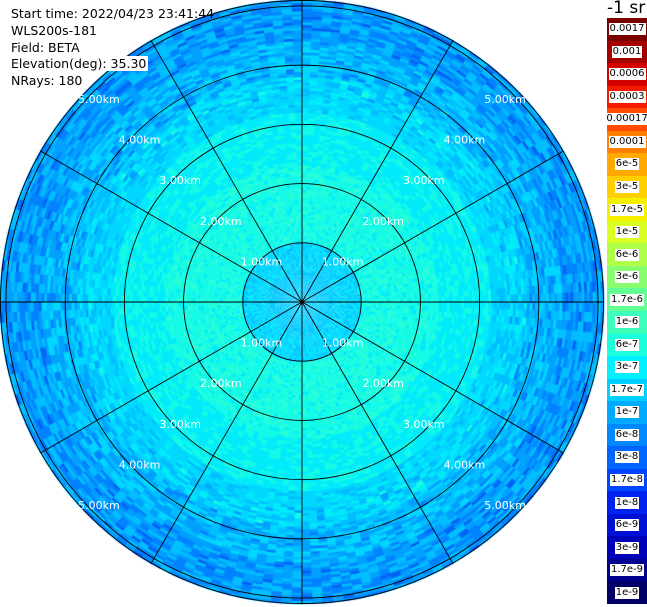 This screenshot has width=647, height=607. What do you see at coordinates (626, 9) in the screenshot?
I see `colorbar-unit-label: -1 sr` at bounding box center [626, 9].